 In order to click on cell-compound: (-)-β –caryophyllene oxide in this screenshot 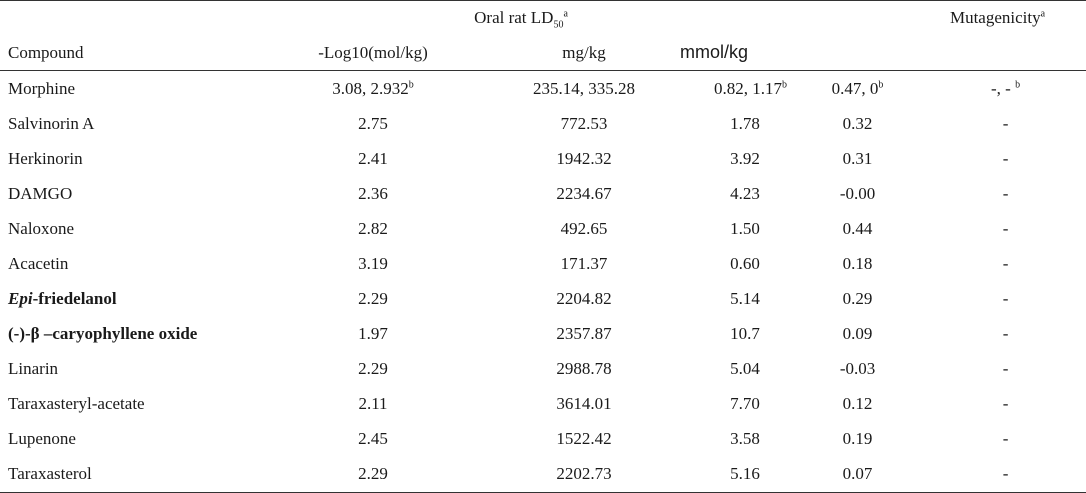, I will do `click(129, 333)`.